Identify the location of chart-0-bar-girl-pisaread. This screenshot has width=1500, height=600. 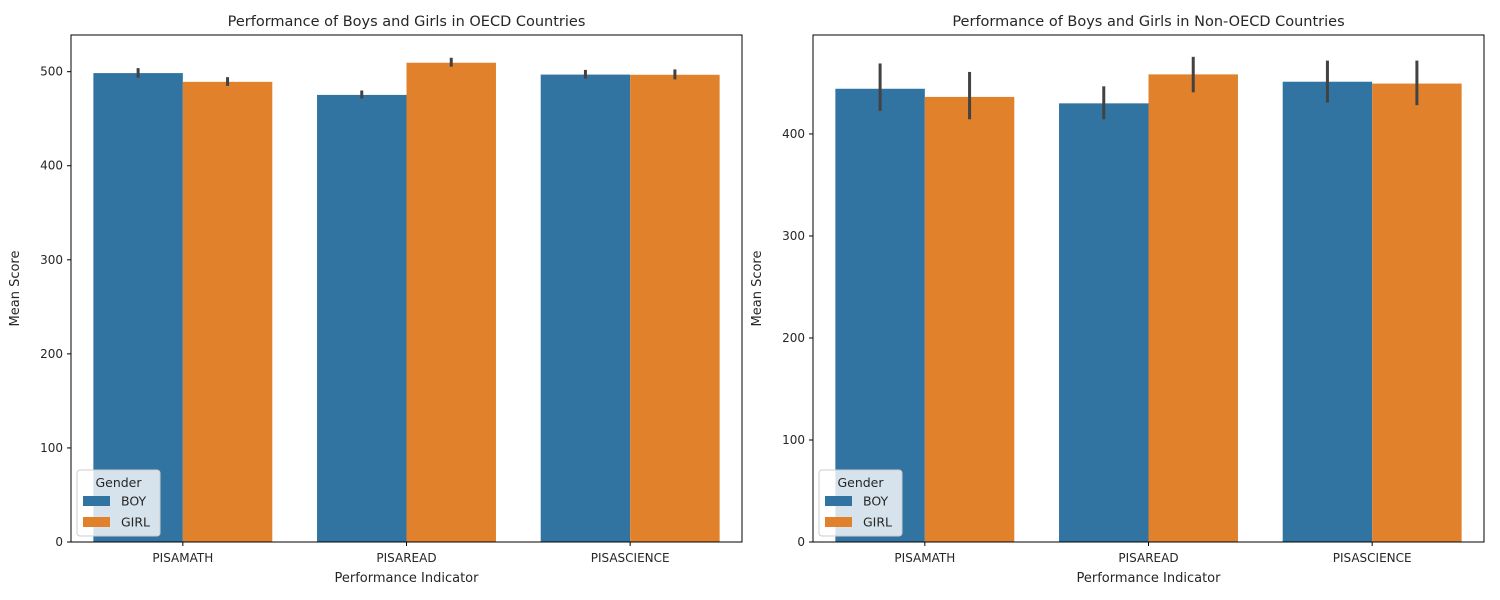
(451, 302).